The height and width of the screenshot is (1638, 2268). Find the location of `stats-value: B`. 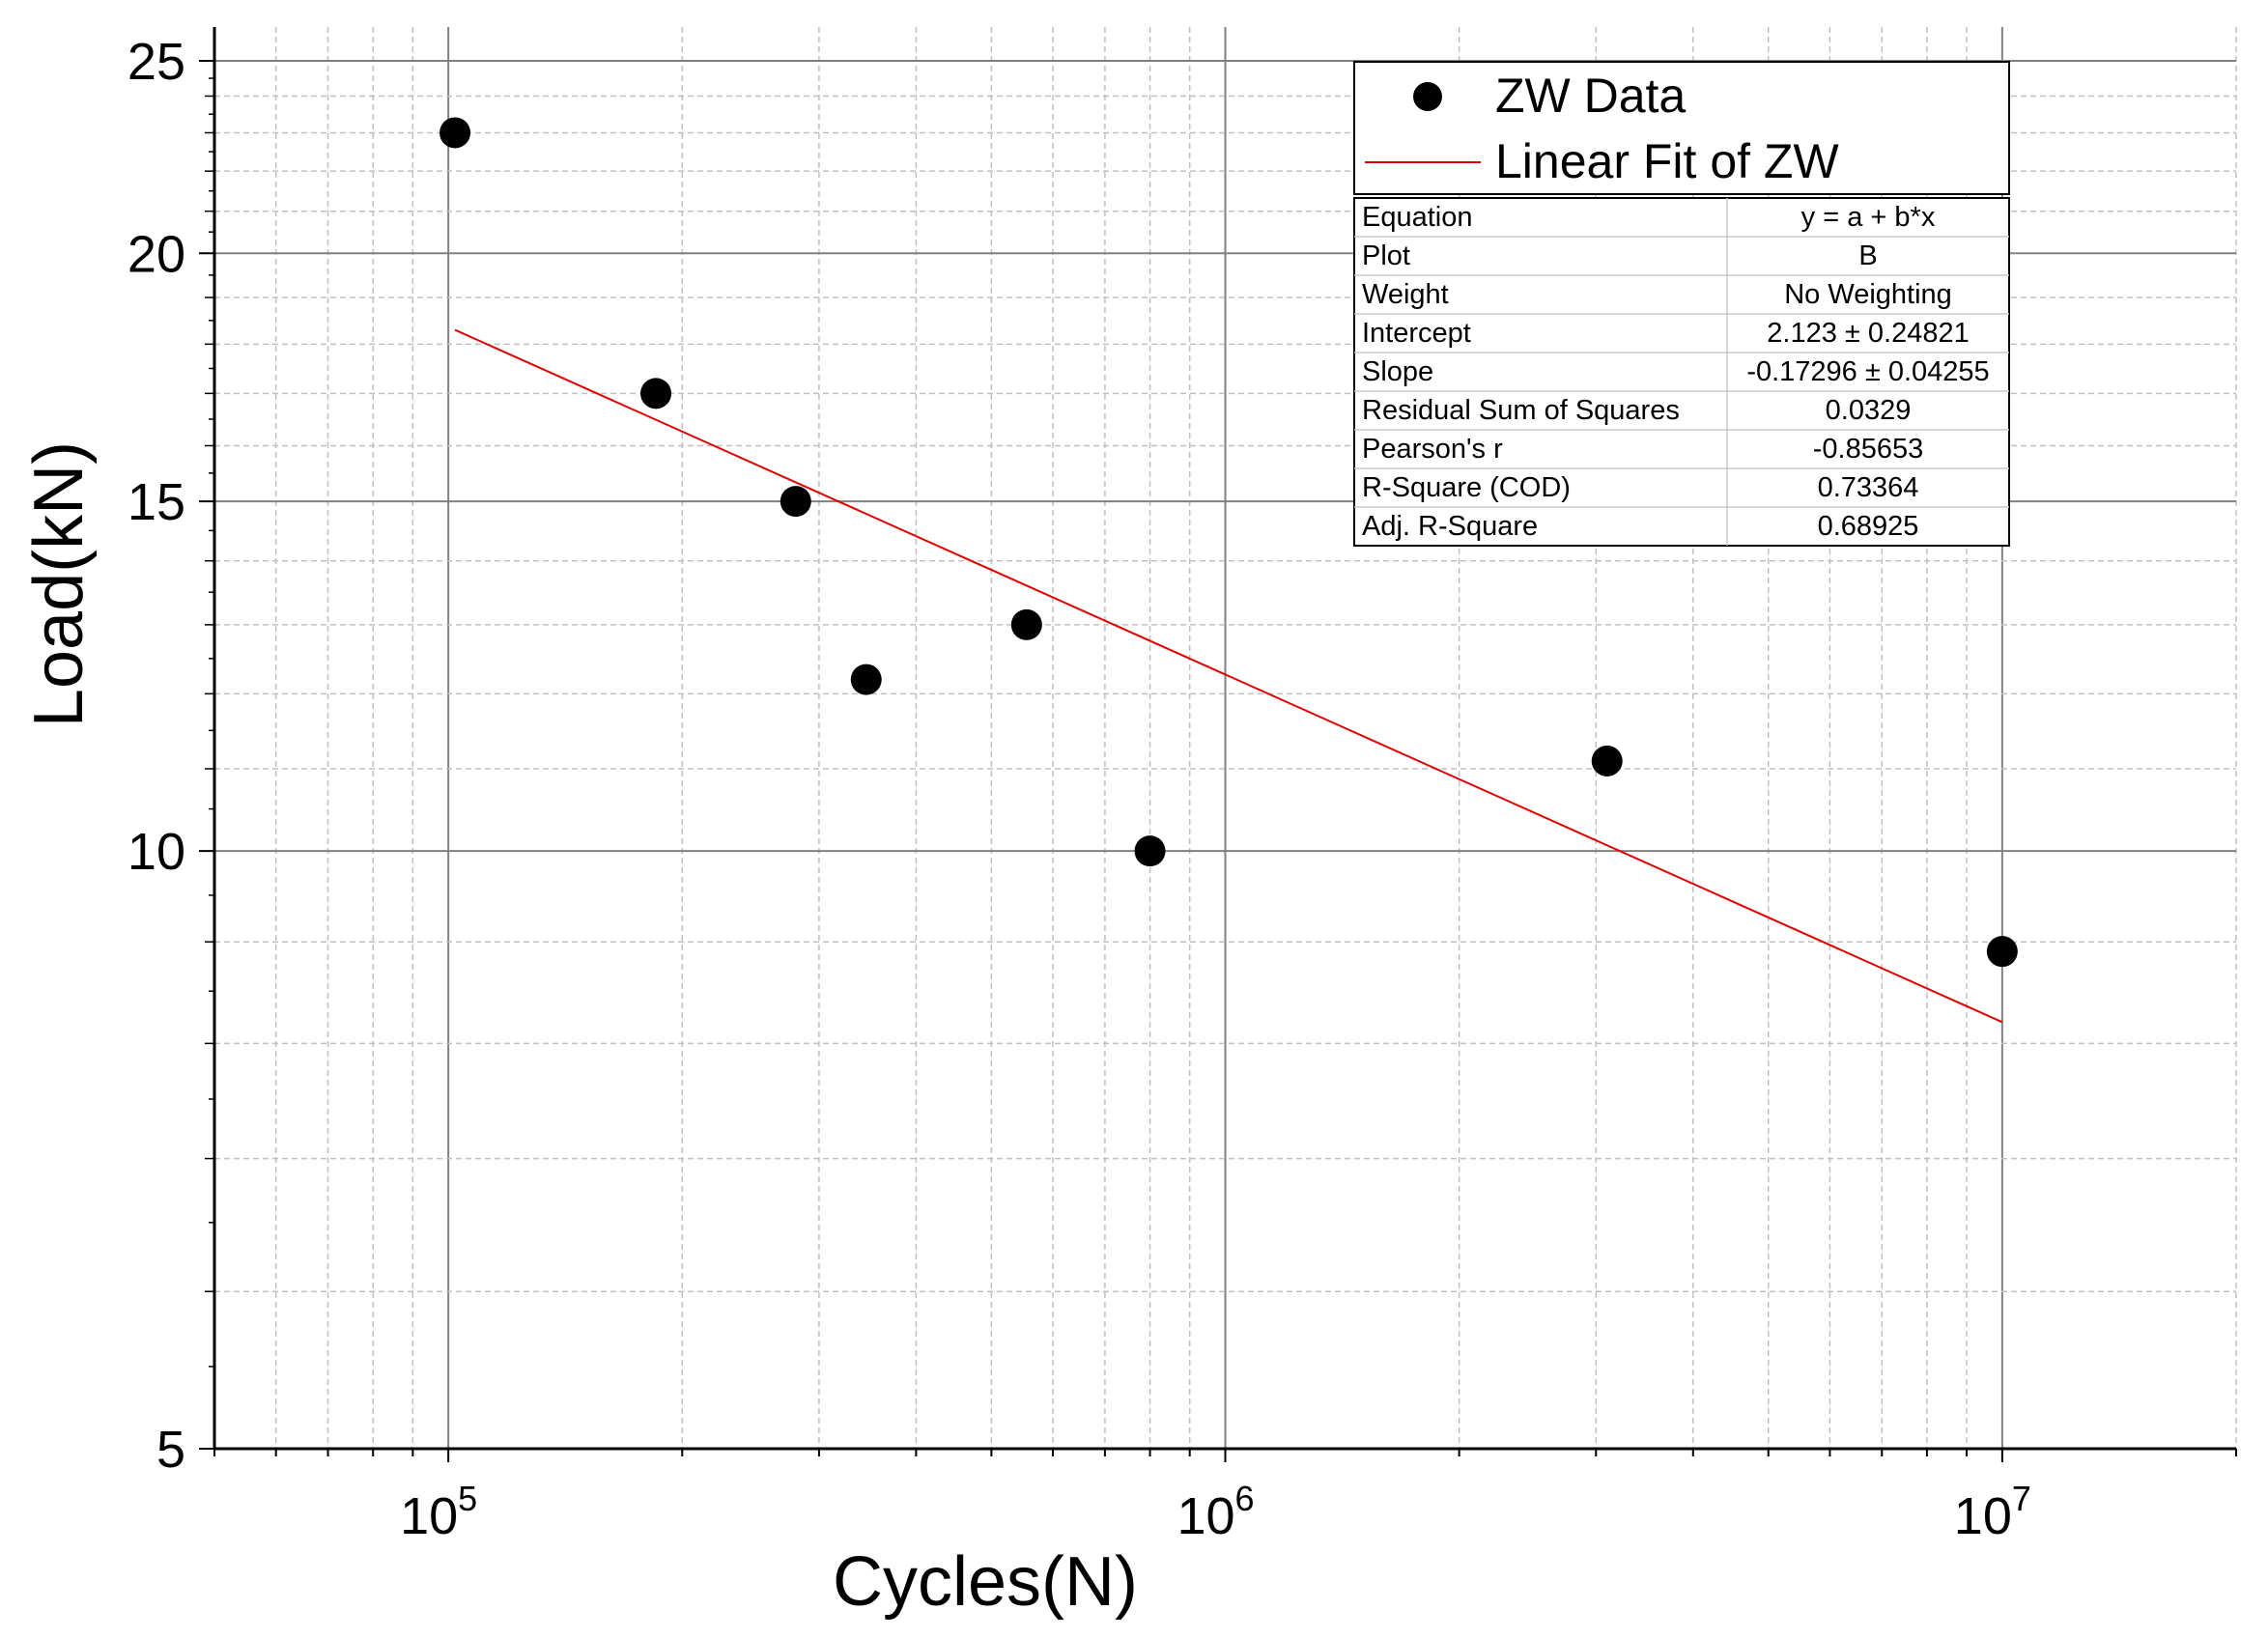

stats-value: B is located at coordinates (1867, 255).